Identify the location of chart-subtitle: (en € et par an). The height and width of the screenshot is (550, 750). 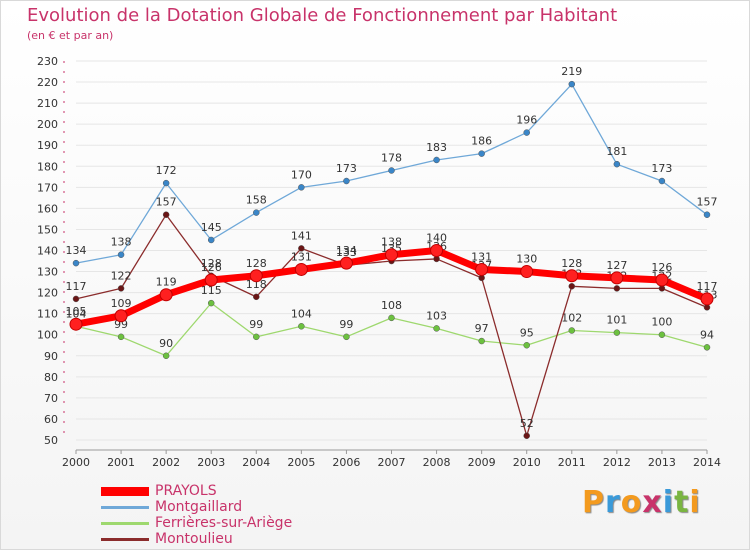
(70, 35).